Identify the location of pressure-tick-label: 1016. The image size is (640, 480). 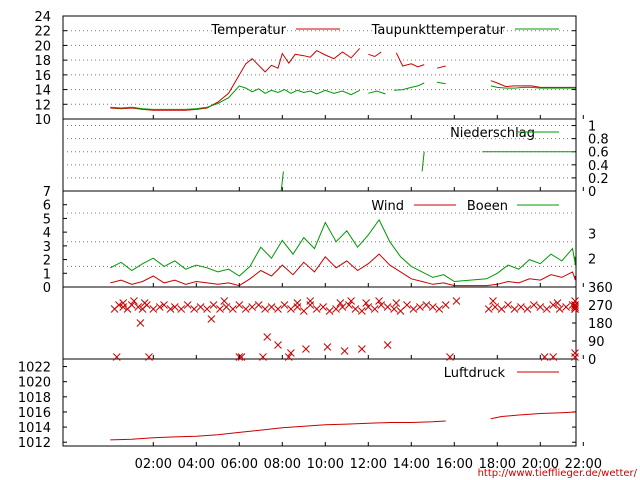
(34, 413).